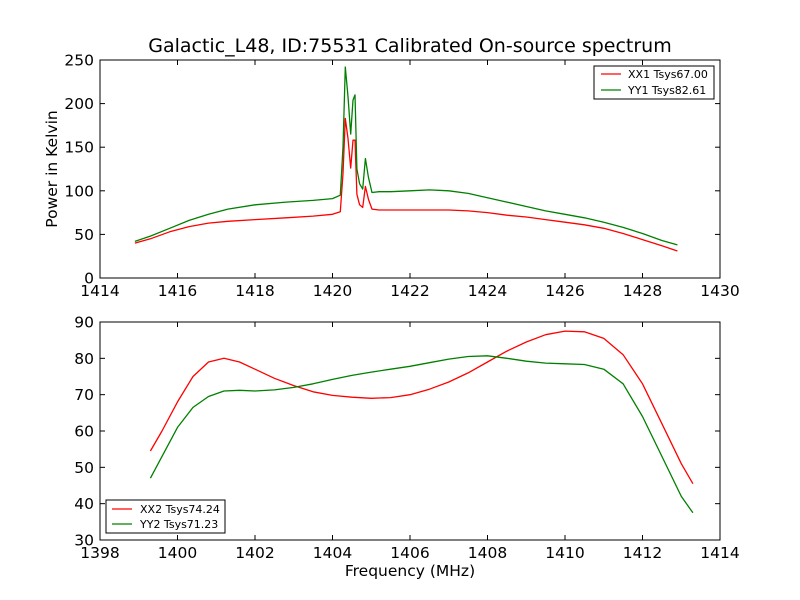 The width and height of the screenshot is (800, 600). I want to click on bottom-y-tick-label: 90, so click(84, 323).